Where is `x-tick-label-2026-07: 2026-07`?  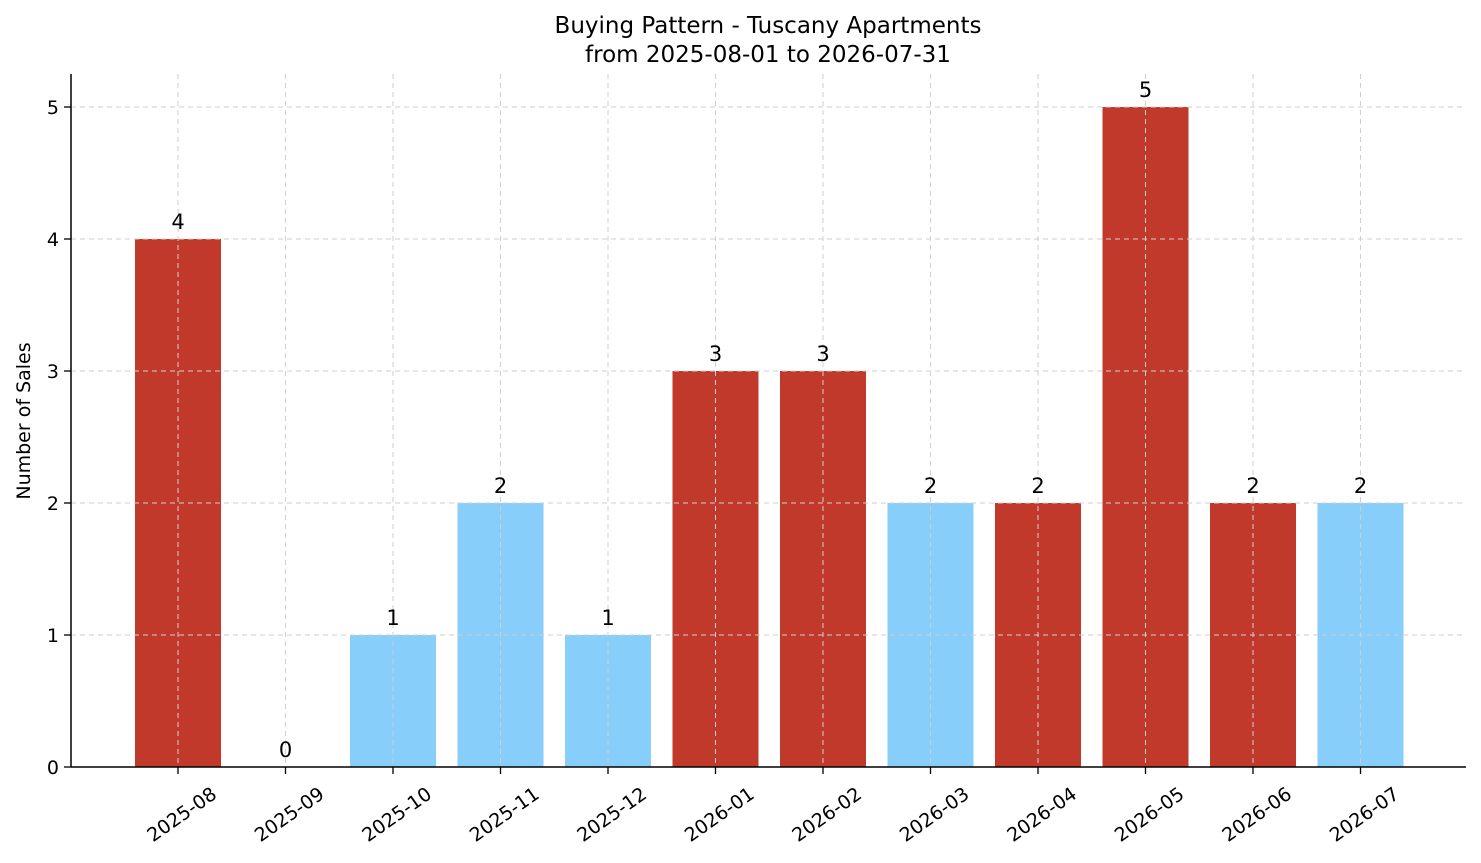
x-tick-label-2026-07: 2026-07 is located at coordinates (1365, 815).